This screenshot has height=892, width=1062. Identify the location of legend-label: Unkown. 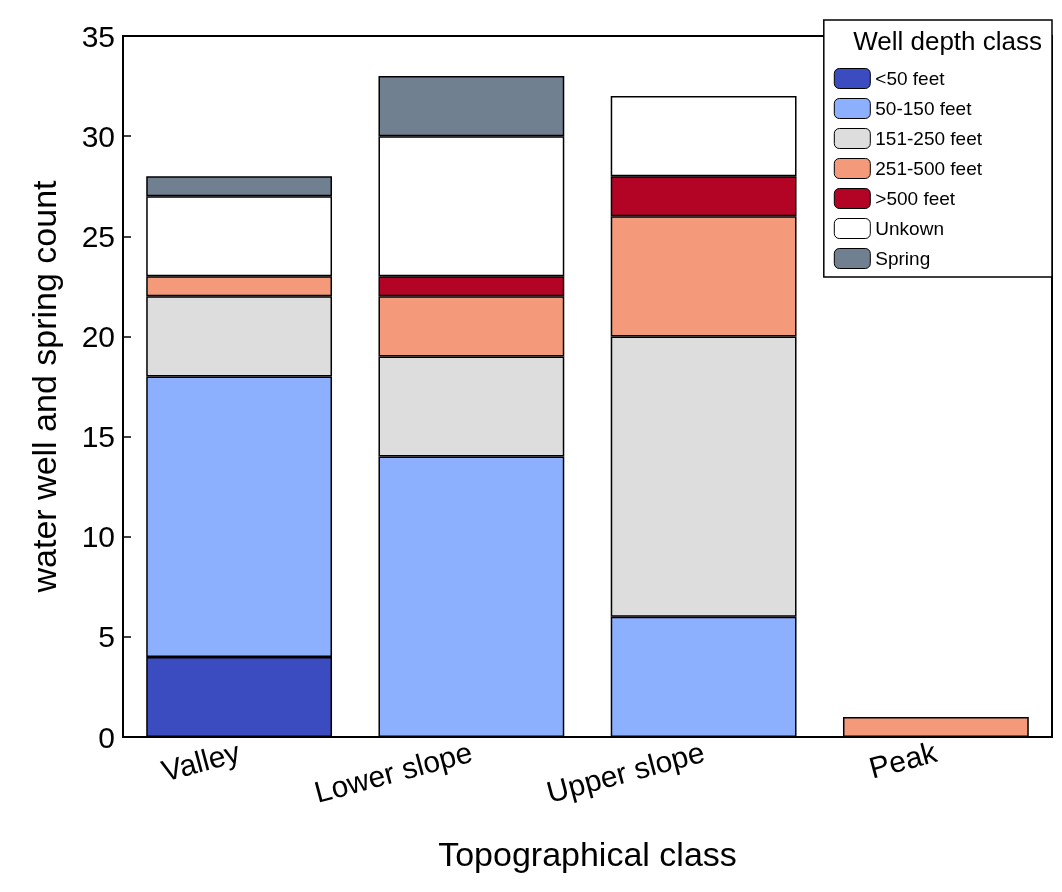
(909, 228).